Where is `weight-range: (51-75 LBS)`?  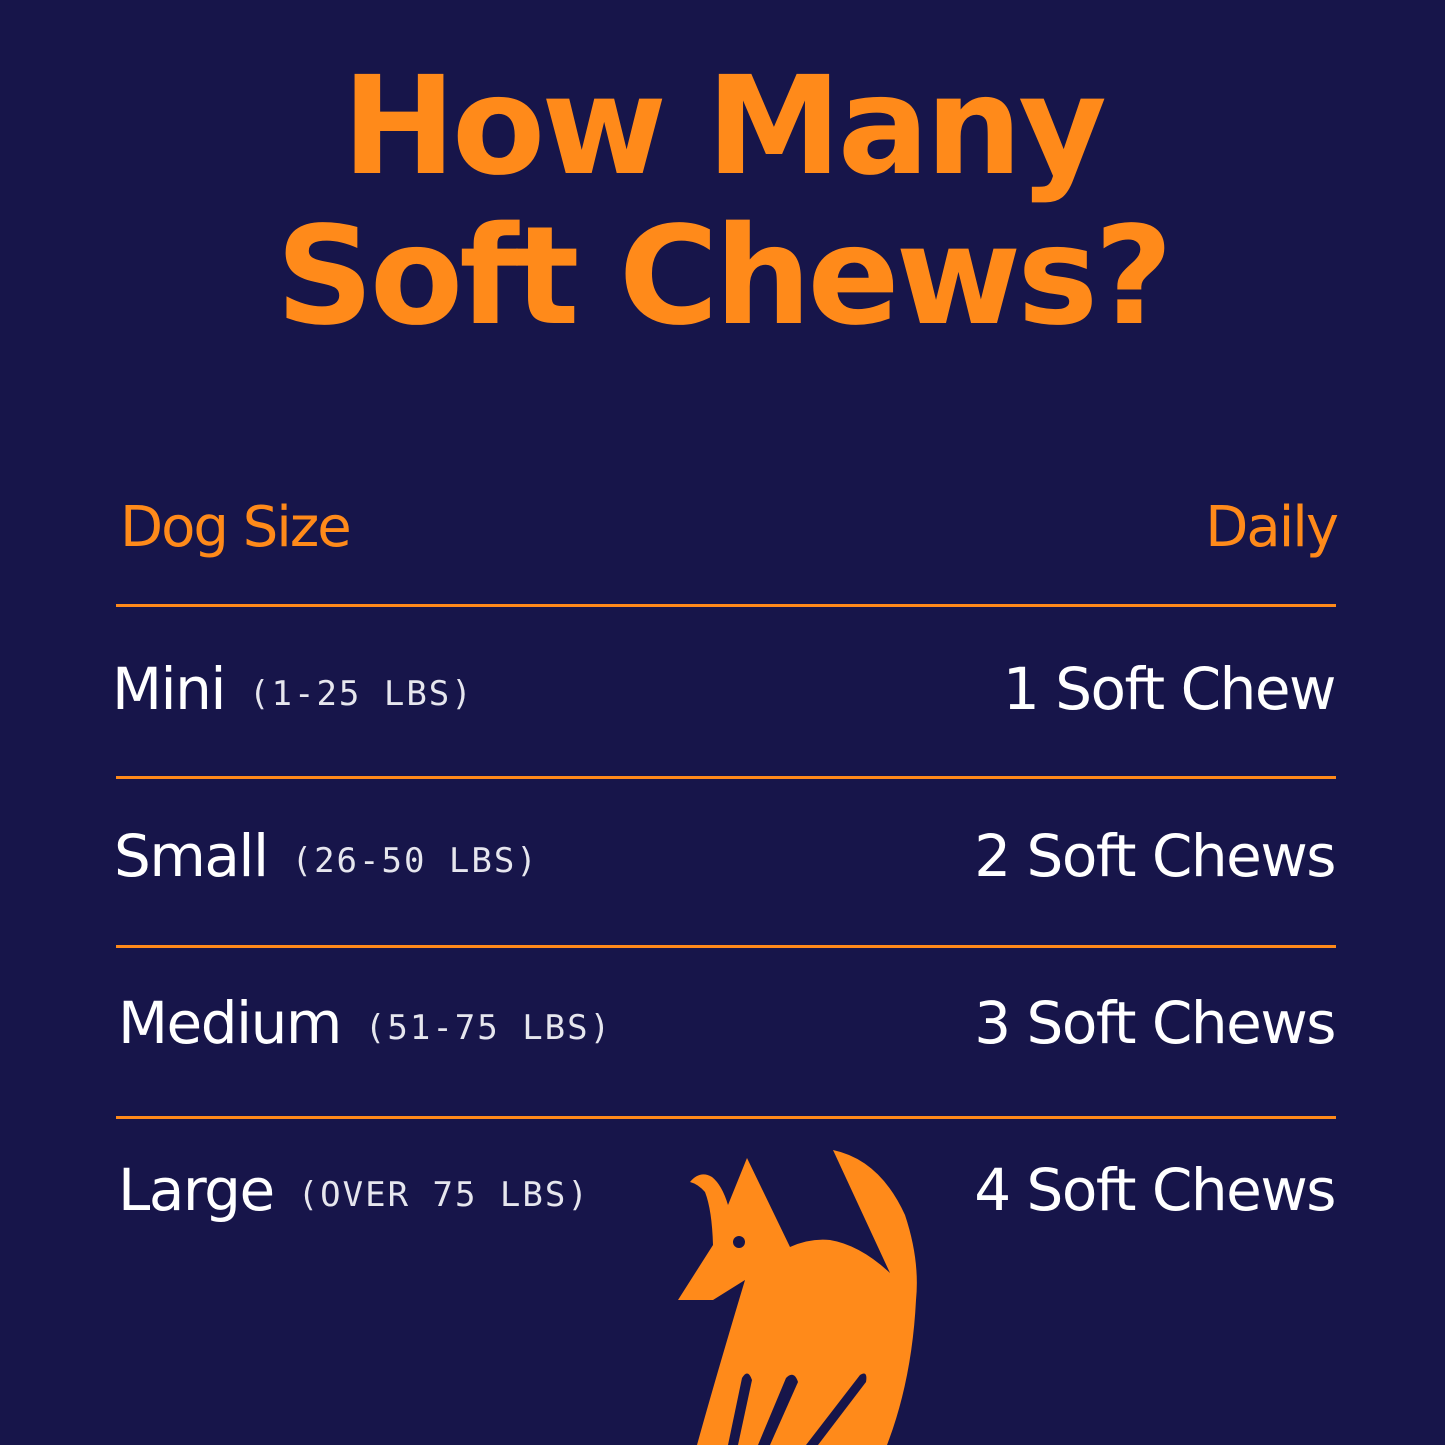 weight-range: (51-75 LBS) is located at coordinates (488, 1028).